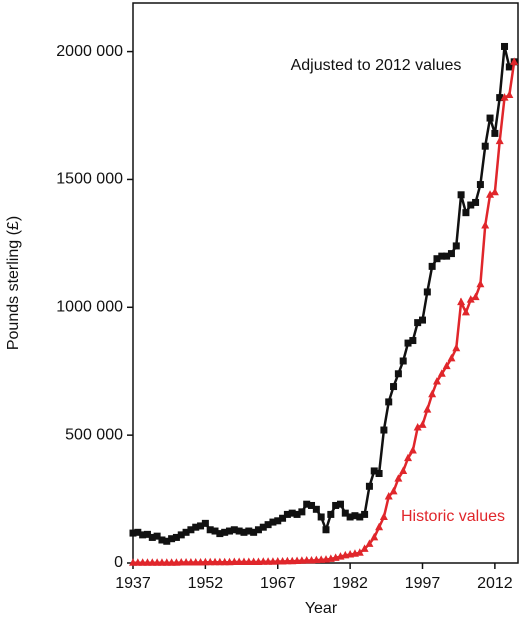 This screenshot has width=520, height=619. Describe the element at coordinates (376, 65) in the screenshot. I see `series-label: Adjusted to 2012 values` at that location.